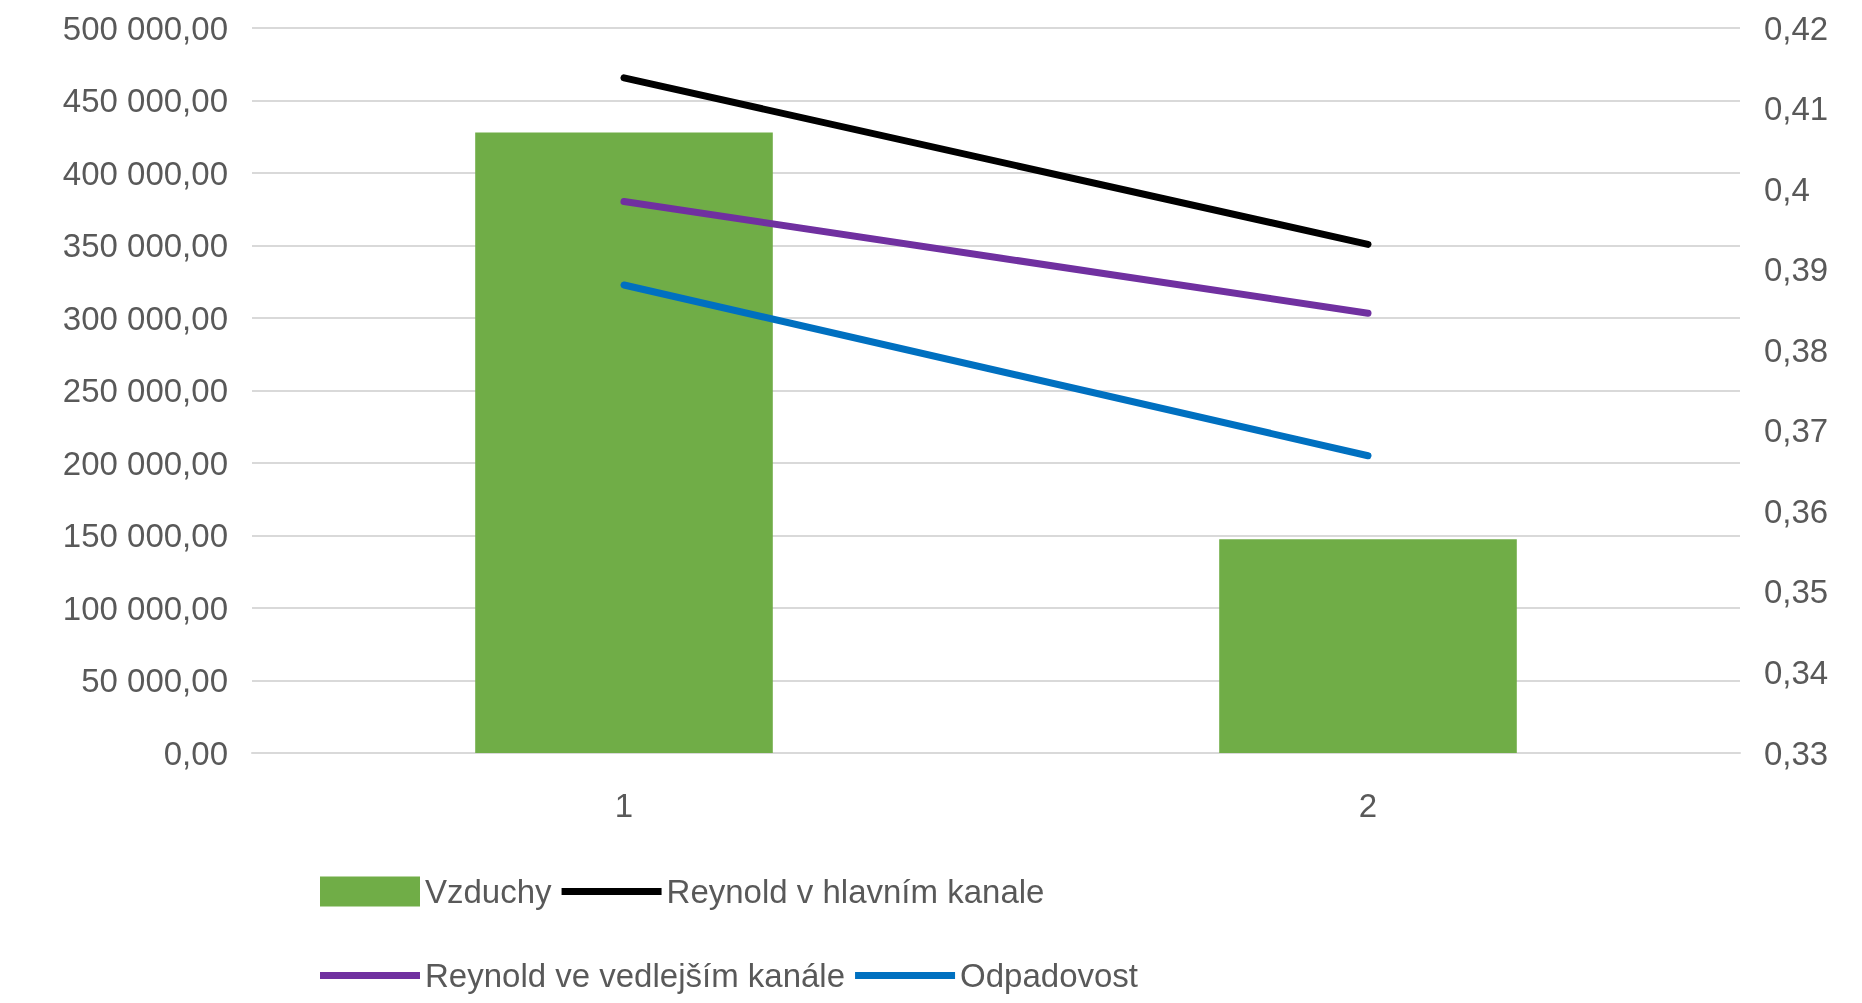  I want to click on y2-tick-label: 0,37, so click(1796, 431).